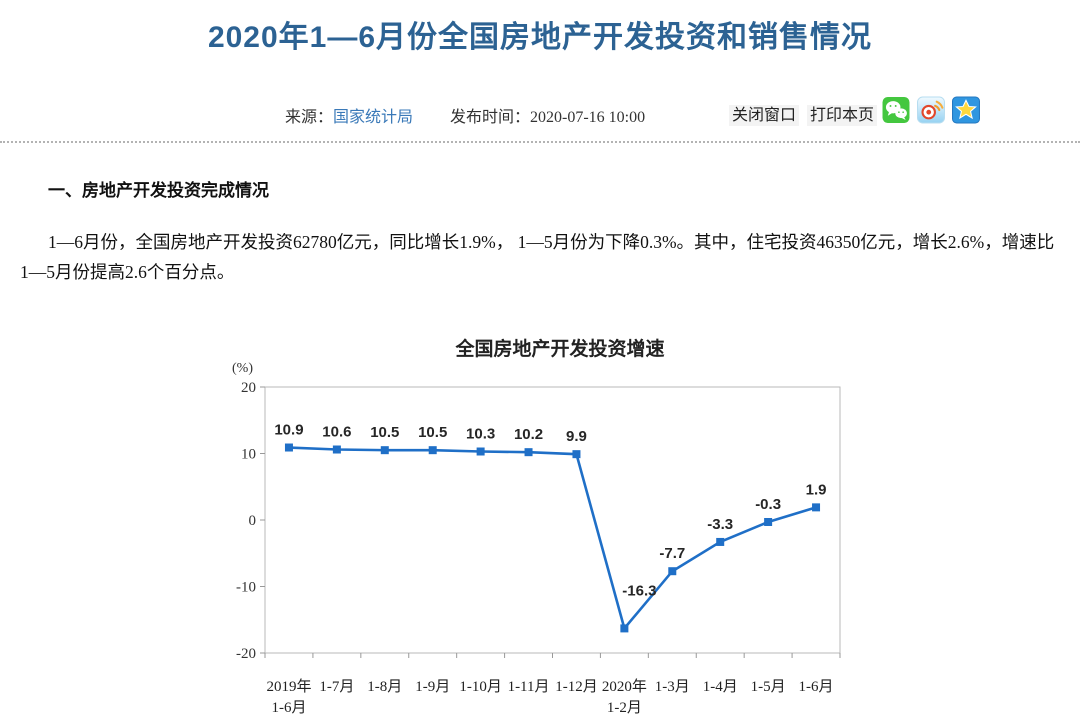 Image resolution: width=1080 pixels, height=716 pixels. I want to click on svg-text: 10, so click(248, 455).